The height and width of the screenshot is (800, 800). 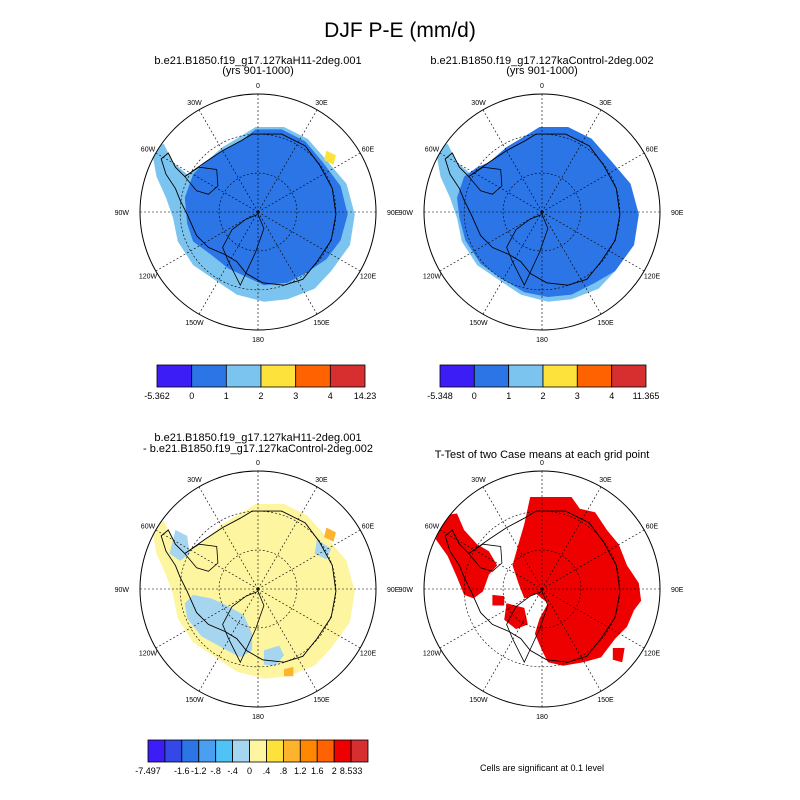 I want to click on colorbar-label: .8, so click(x=284, y=771).